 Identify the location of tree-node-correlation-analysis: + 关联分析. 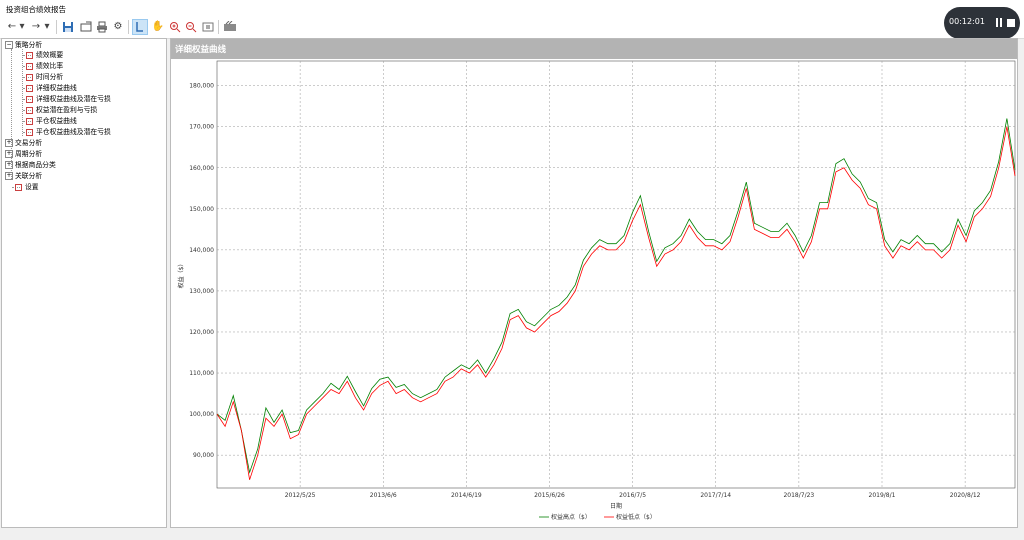
(24, 176).